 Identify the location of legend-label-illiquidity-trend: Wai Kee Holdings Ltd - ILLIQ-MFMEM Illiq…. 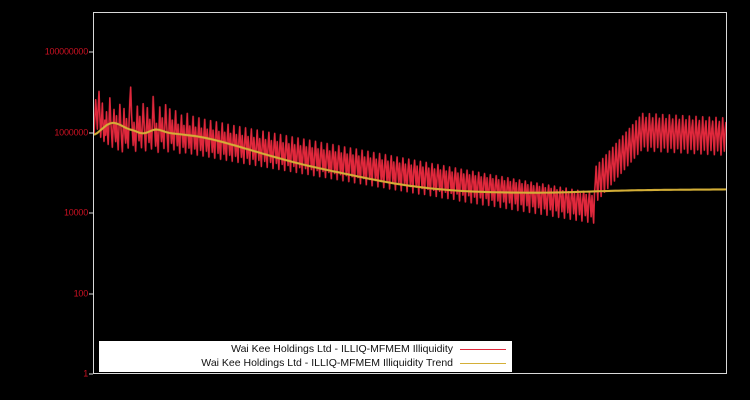
(327, 363).